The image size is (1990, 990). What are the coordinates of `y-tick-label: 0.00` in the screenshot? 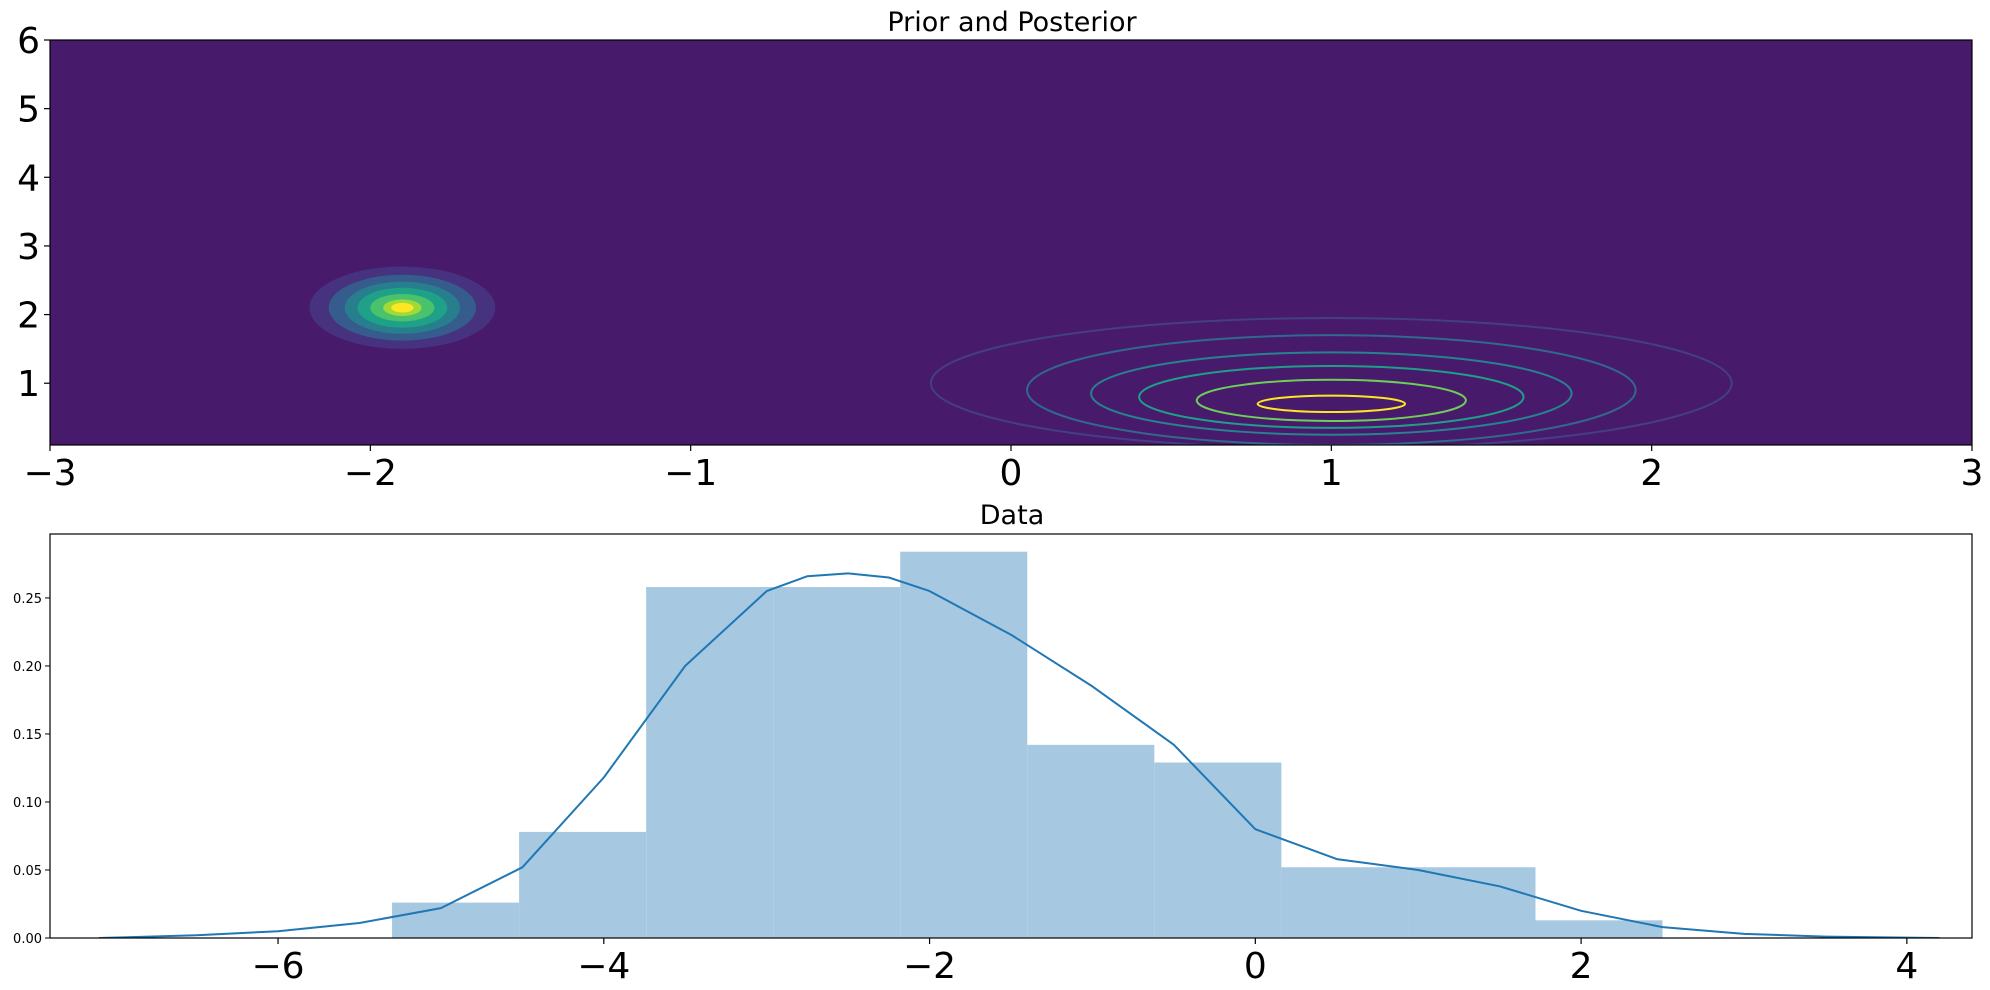 It's located at (27, 939).